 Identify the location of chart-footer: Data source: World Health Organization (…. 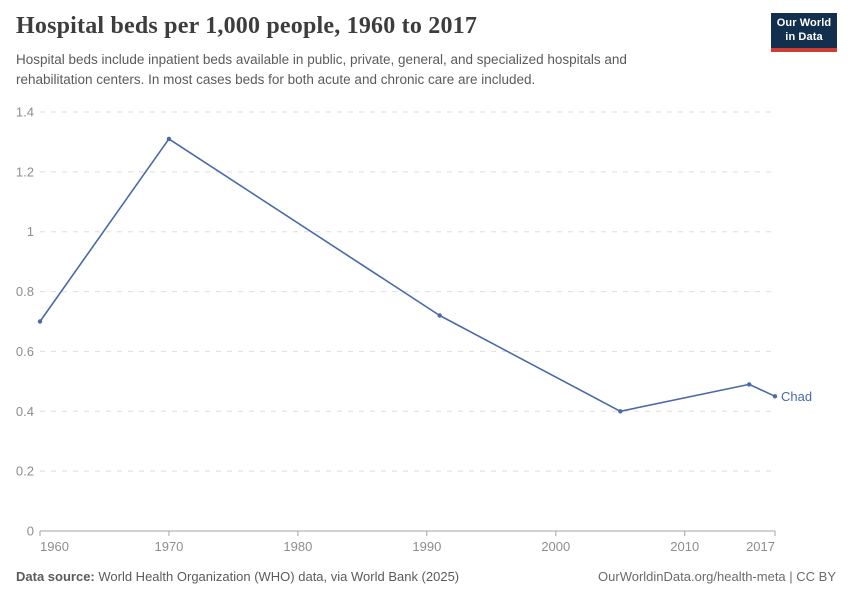
(426, 576).